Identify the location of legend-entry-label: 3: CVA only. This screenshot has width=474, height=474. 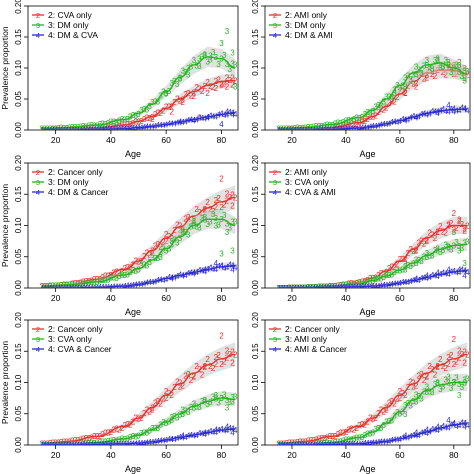
(70, 339).